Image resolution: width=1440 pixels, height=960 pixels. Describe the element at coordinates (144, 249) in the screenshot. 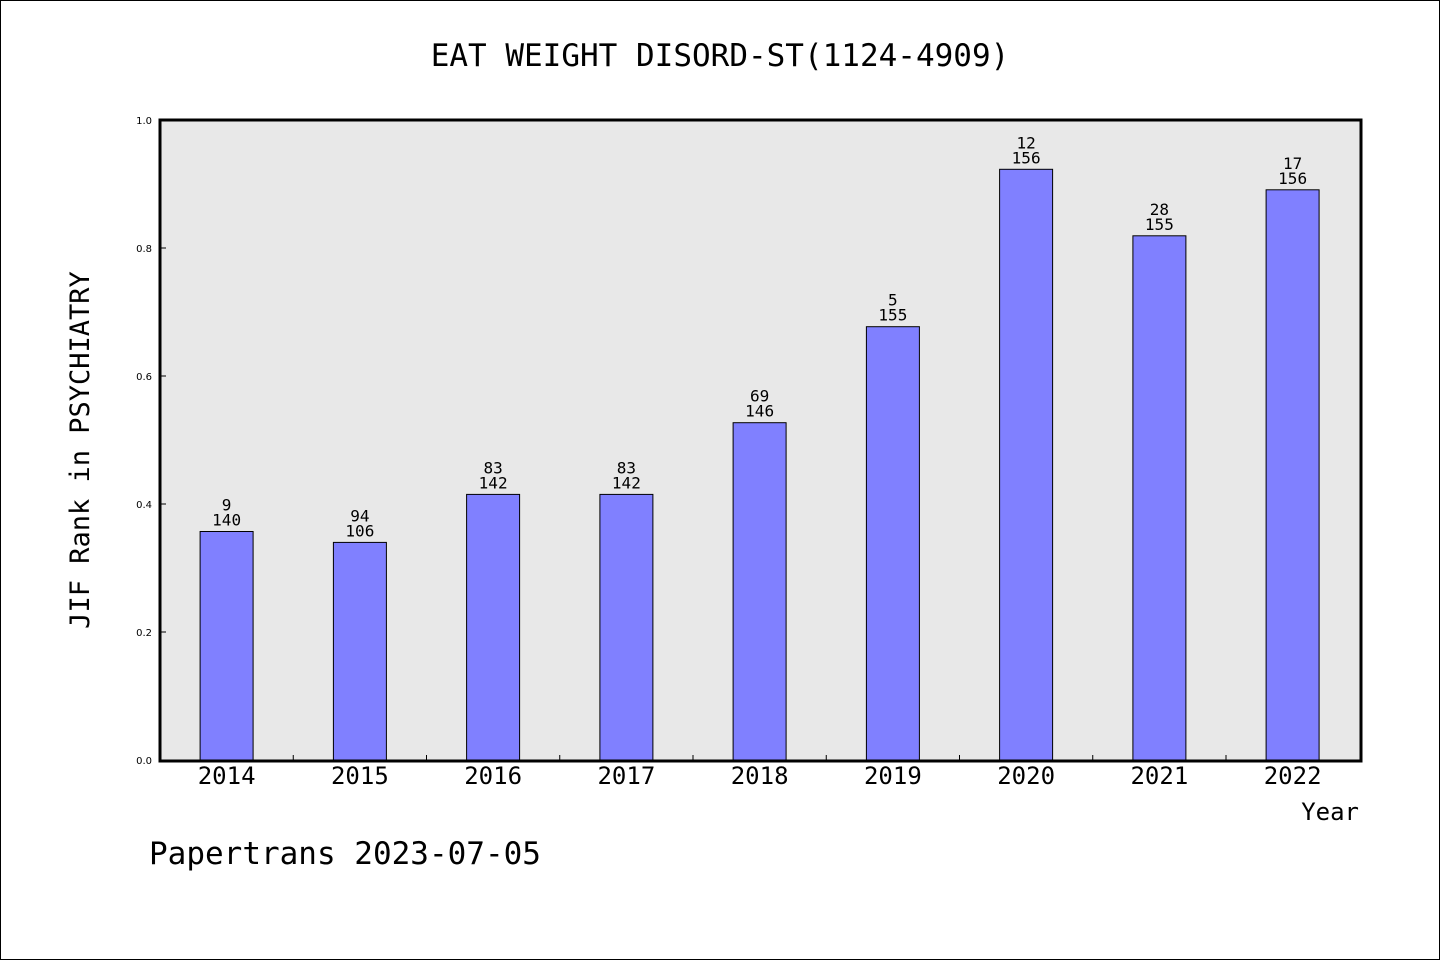

I see `y-tick-label-0.8: 0.8` at that location.